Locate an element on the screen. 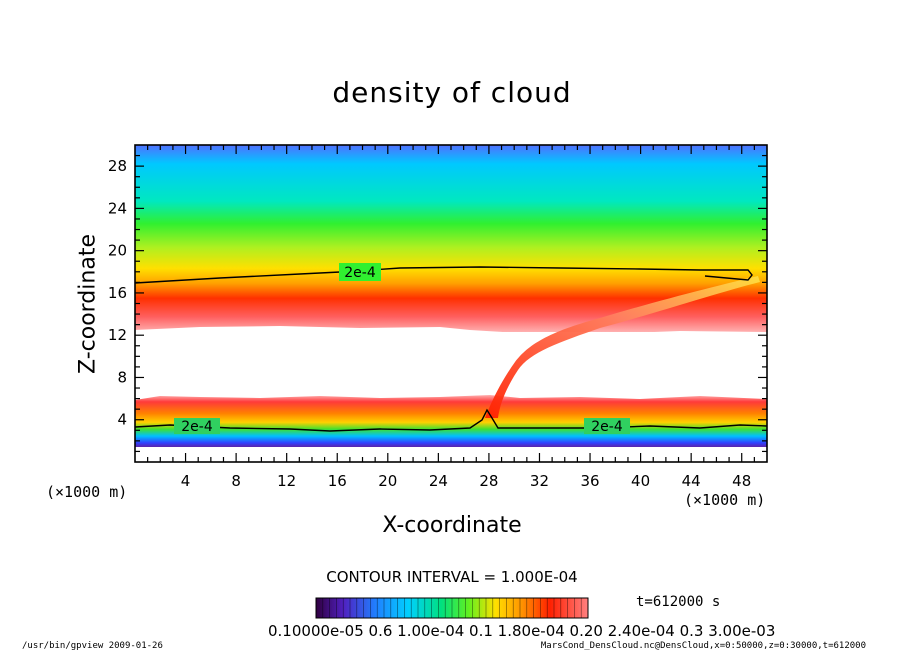 The height and width of the screenshot is (654, 904). y-tick-label: 28 is located at coordinates (117, 166).